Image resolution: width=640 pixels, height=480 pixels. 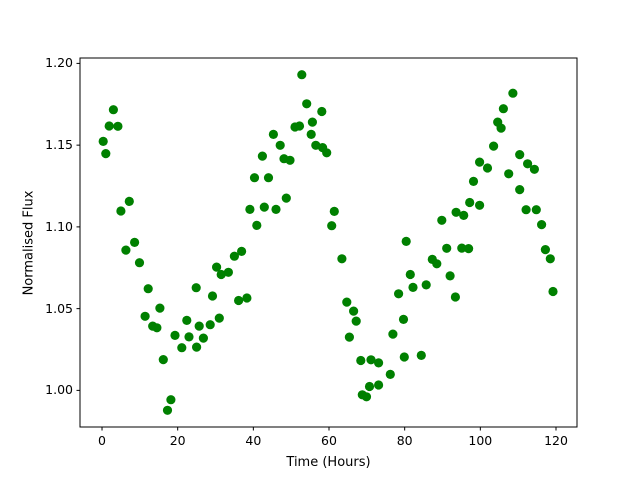 What do you see at coordinates (177, 440) in the screenshot?
I see `x-tick-label: 20` at bounding box center [177, 440].